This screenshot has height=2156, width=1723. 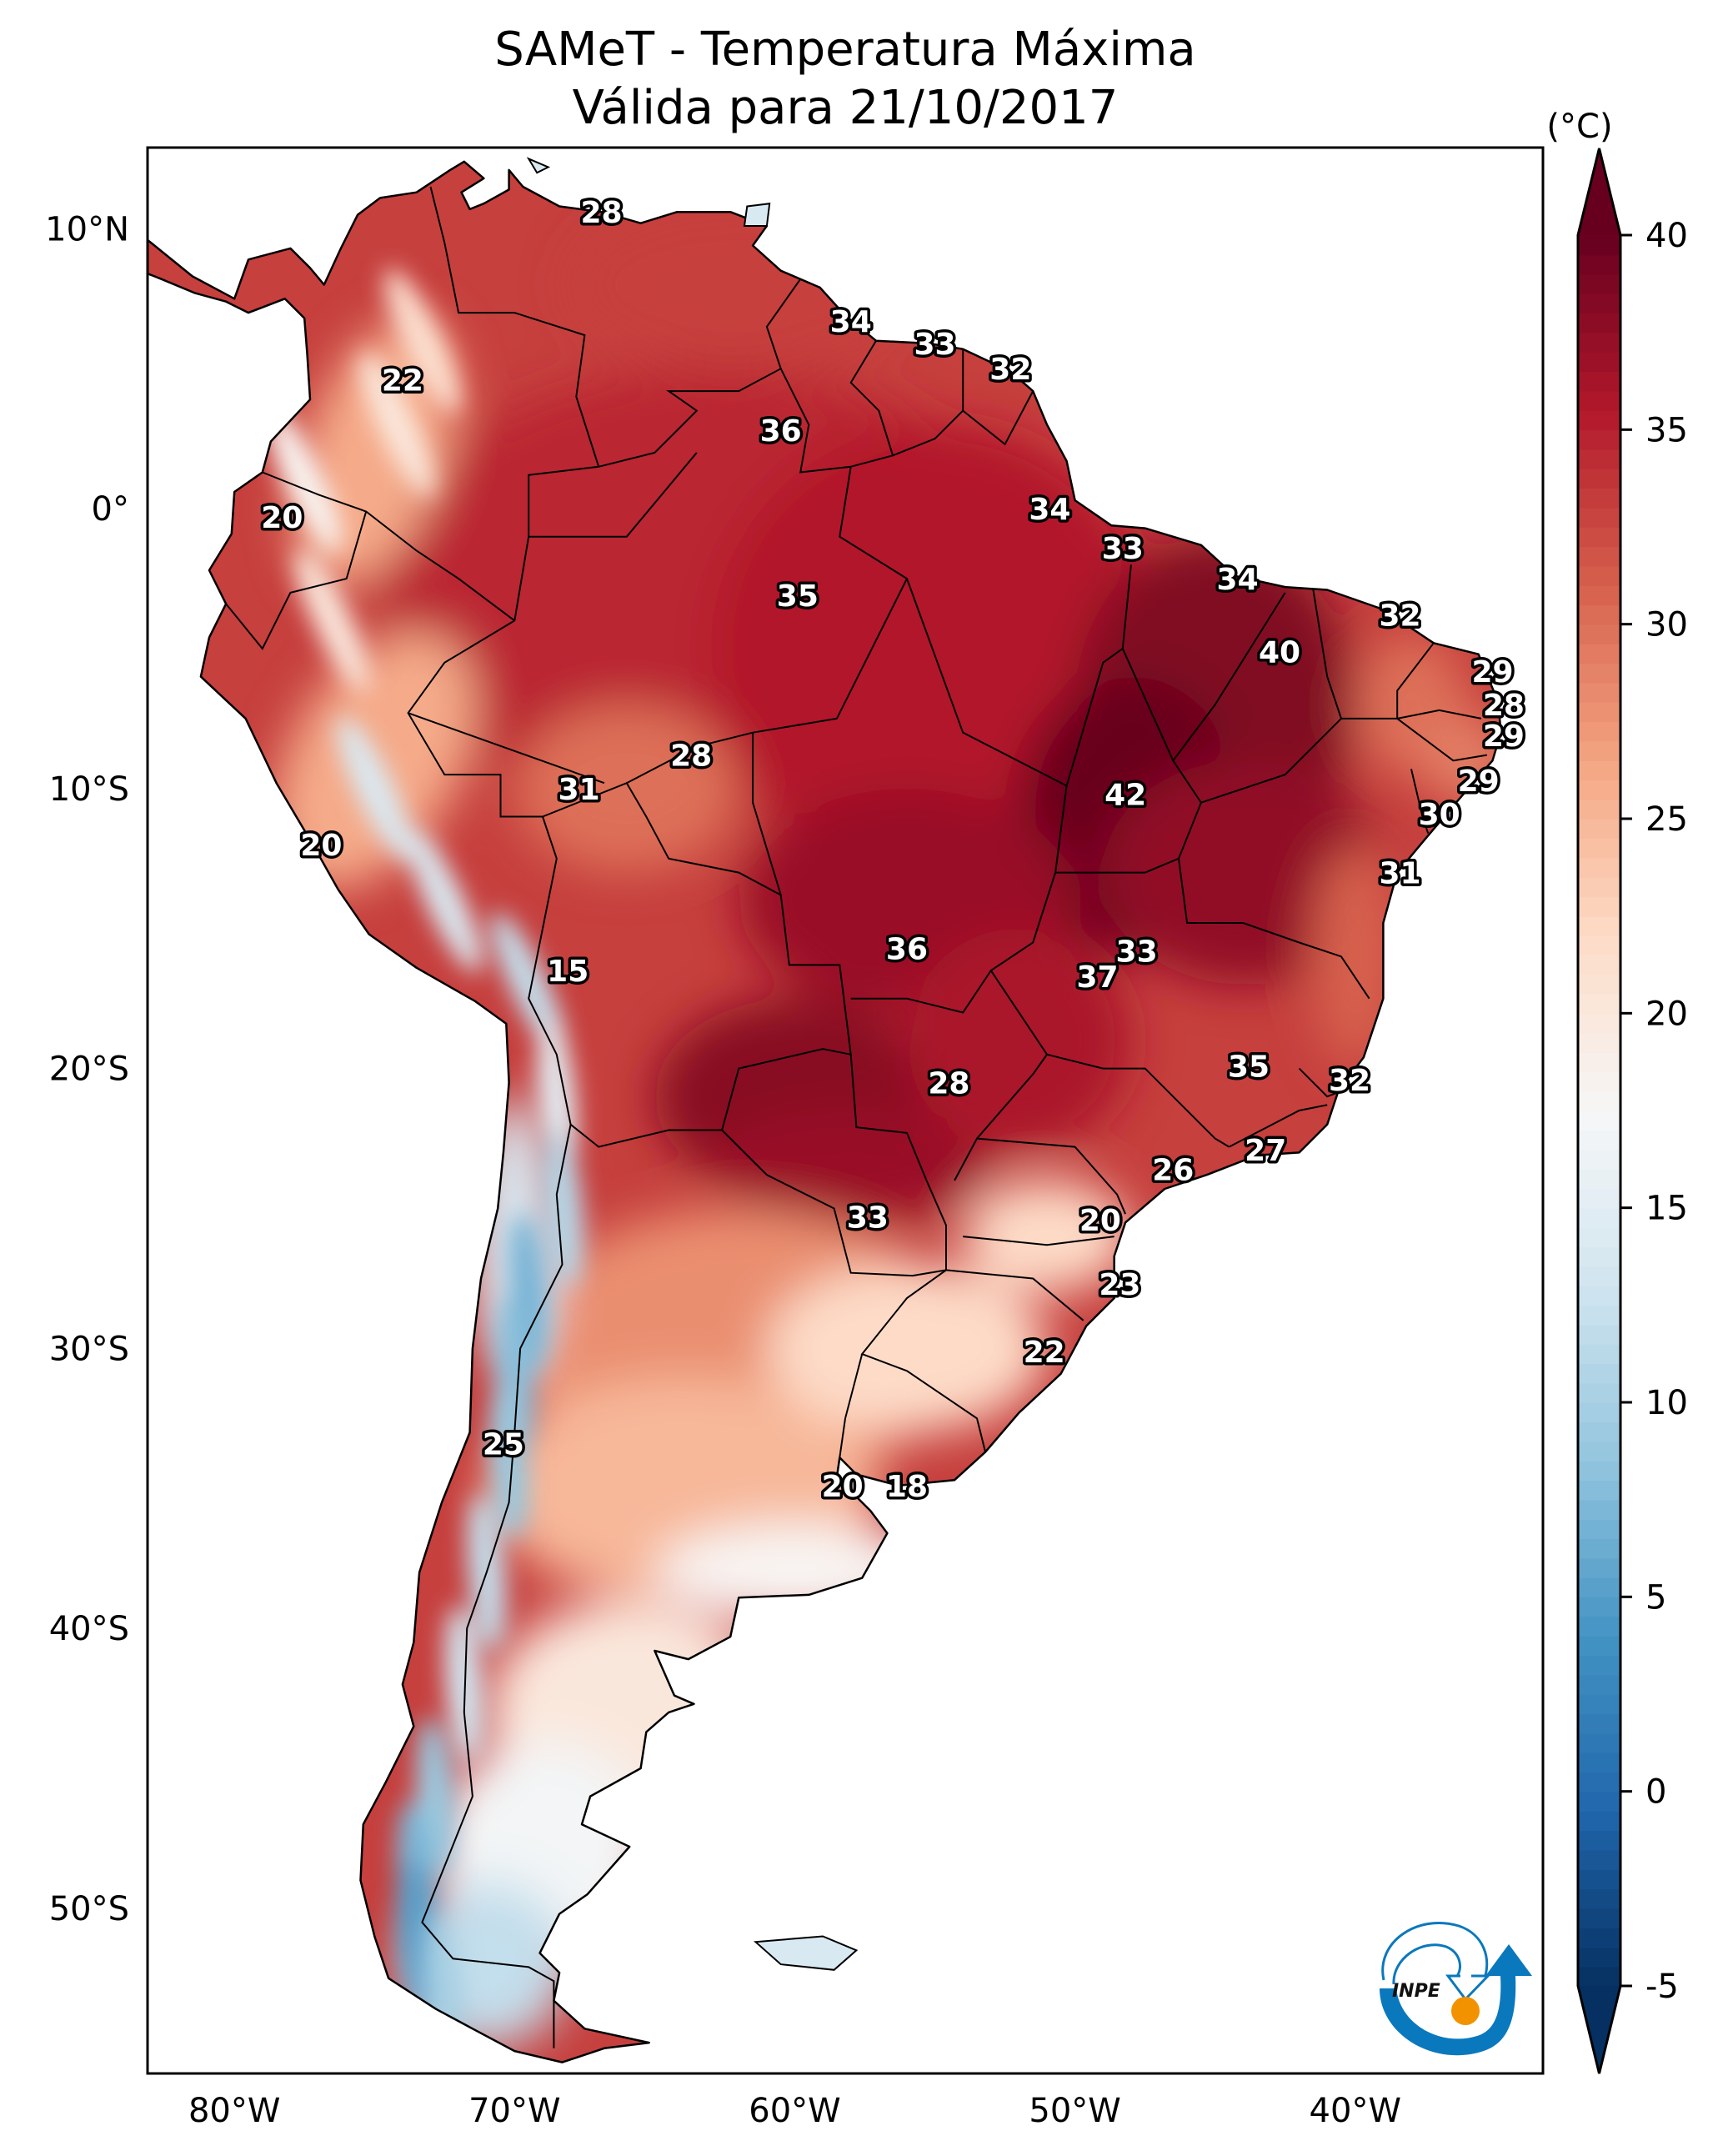 I want to click on y-tick-label: 20°S, so click(x=89, y=1069).